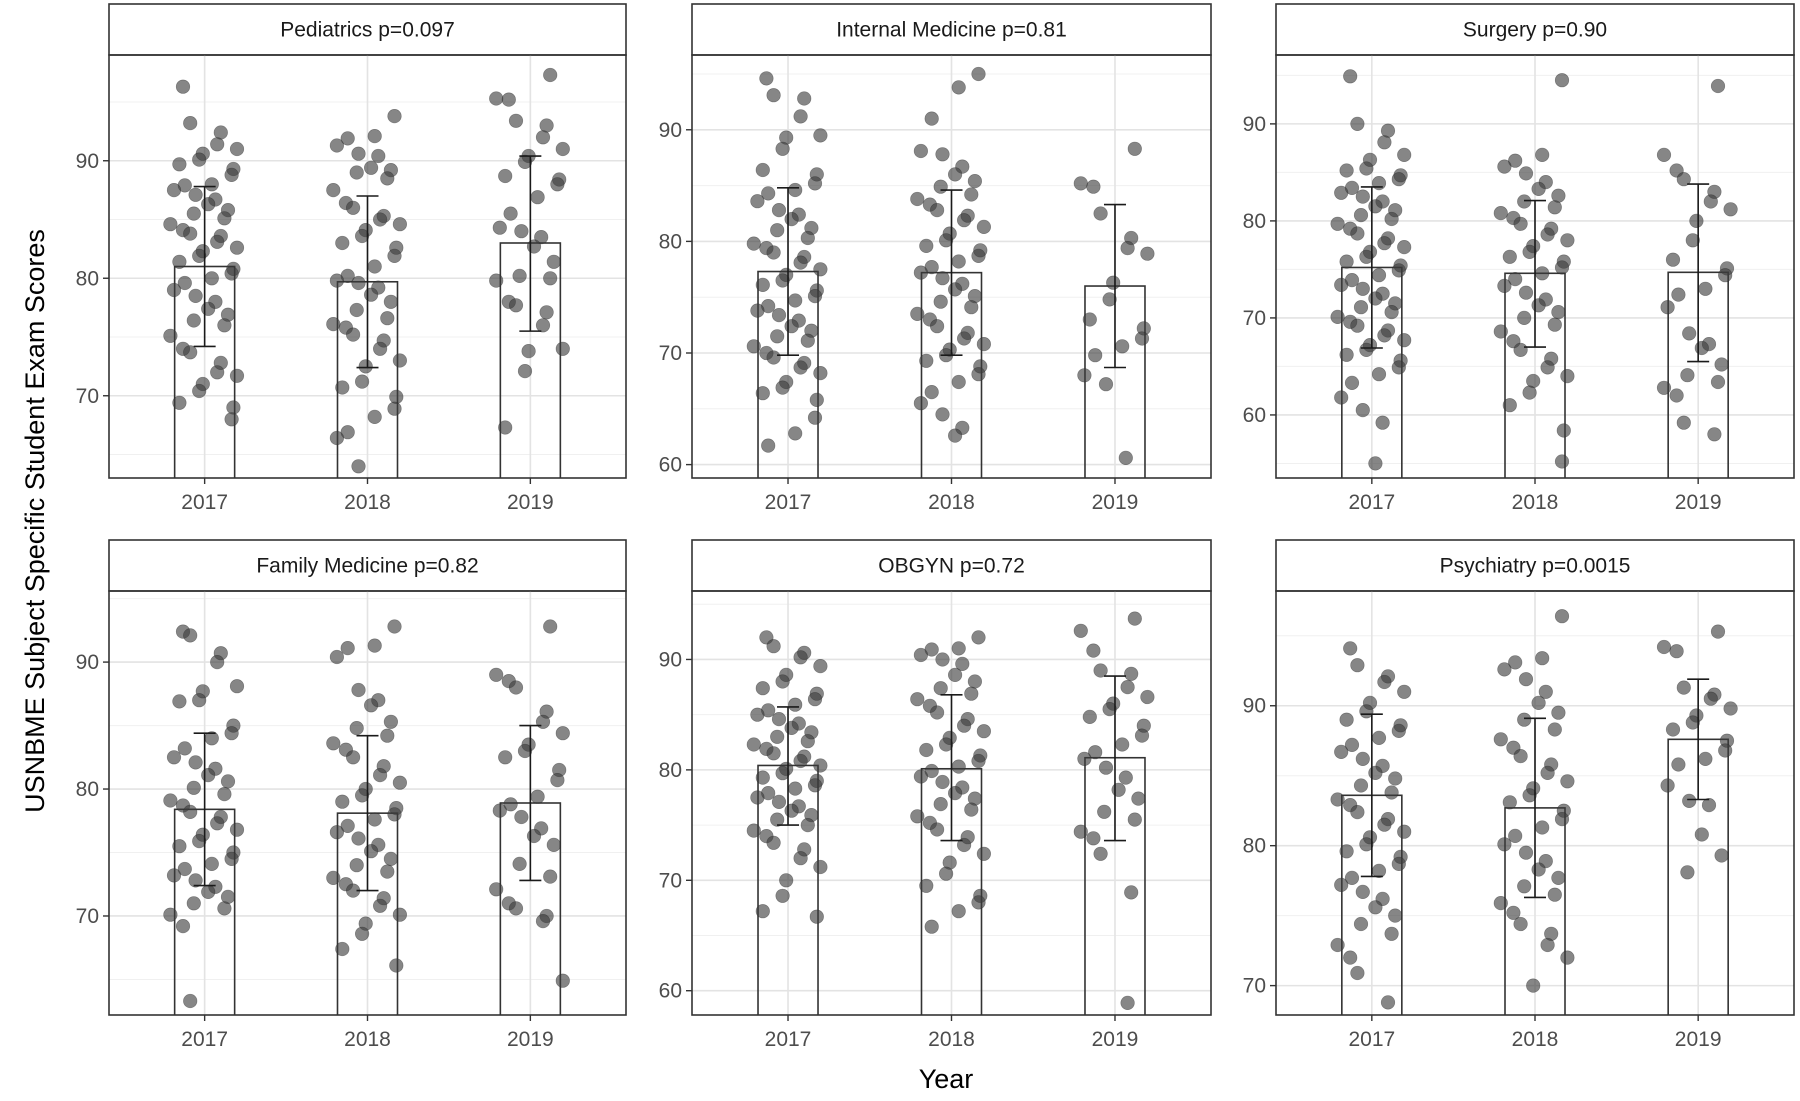 The width and height of the screenshot is (1800, 1101). I want to click on panel-marks, so click(950, 813).